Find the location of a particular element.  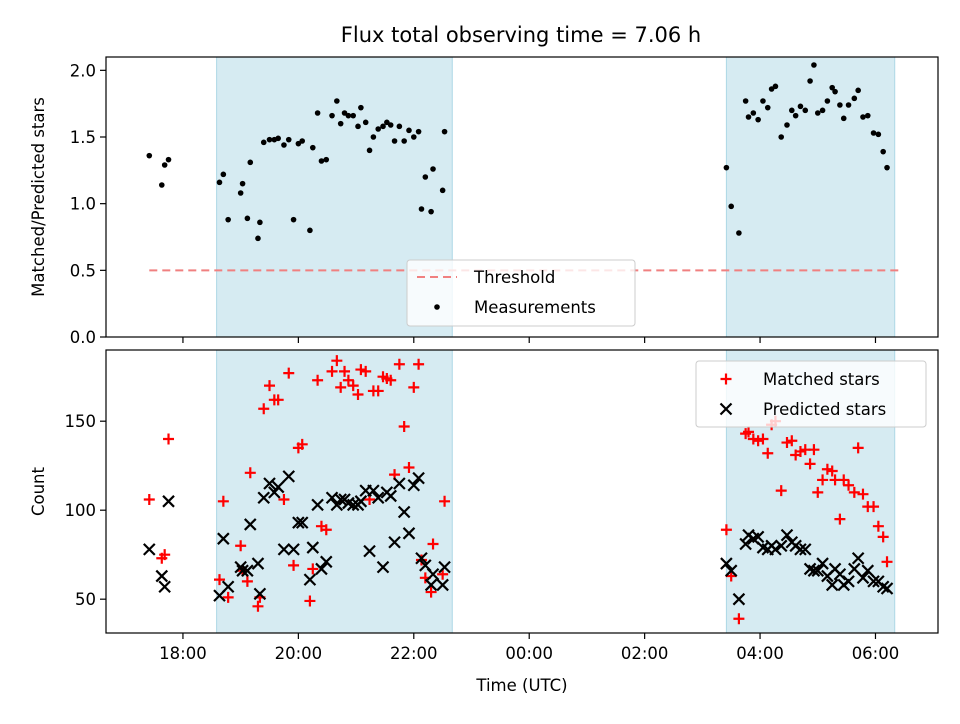

bottom-x-tick-label: 20:00 is located at coordinates (299, 653).